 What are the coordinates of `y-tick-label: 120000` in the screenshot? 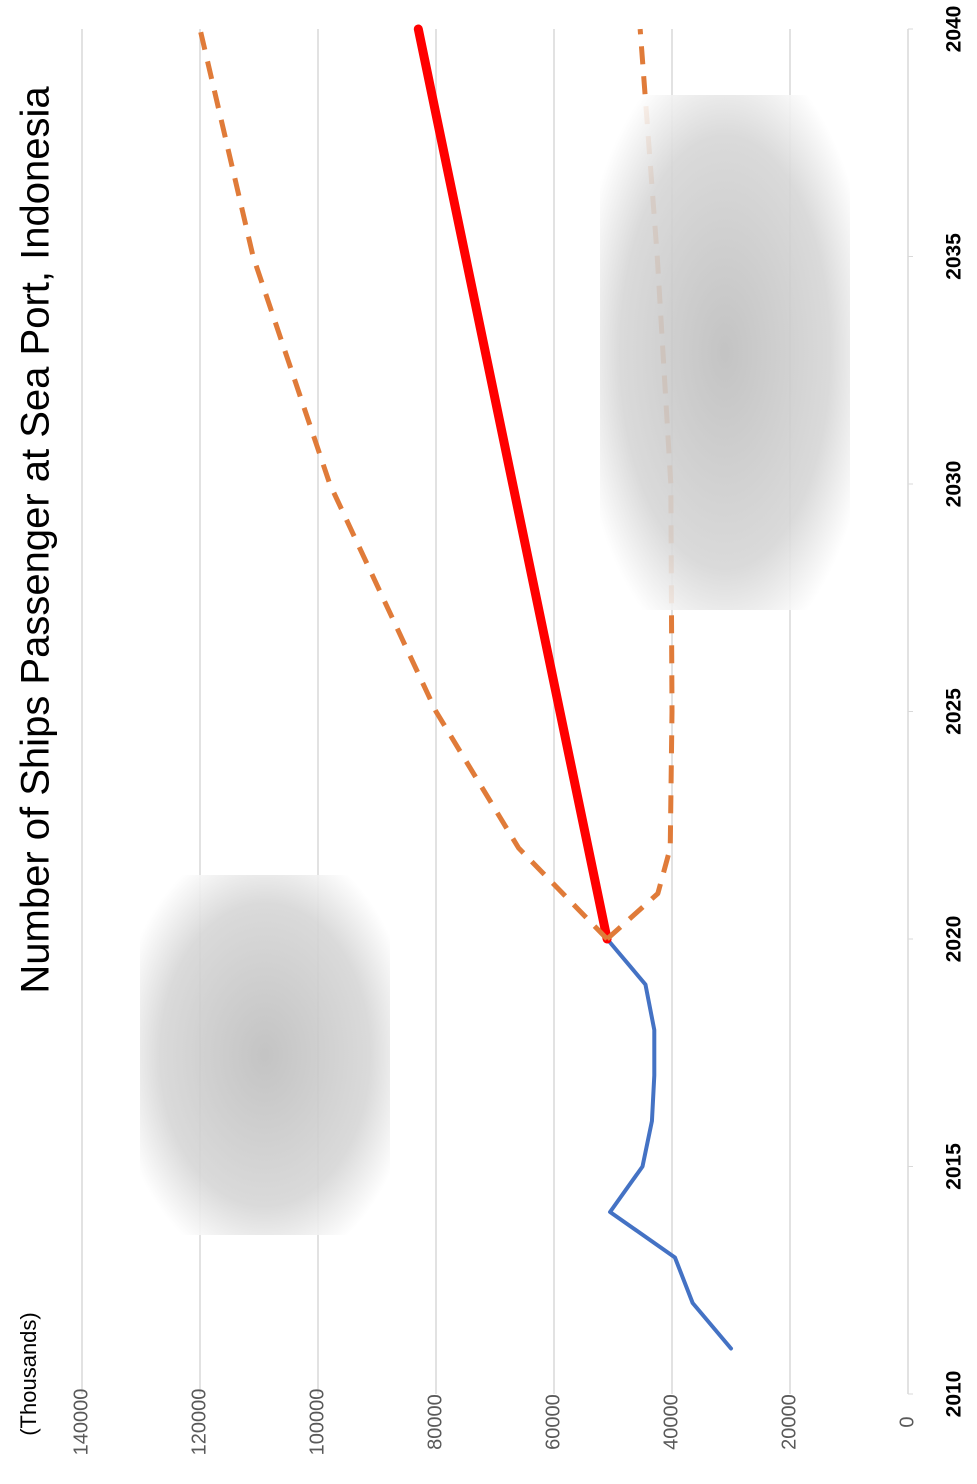 It's located at (199, 1422).